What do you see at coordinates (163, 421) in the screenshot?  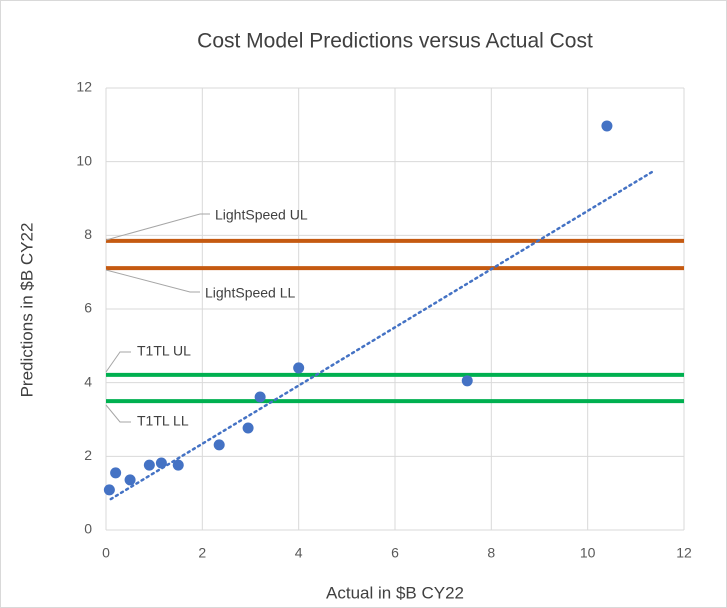 I see `annotation: T1TL LL` at bounding box center [163, 421].